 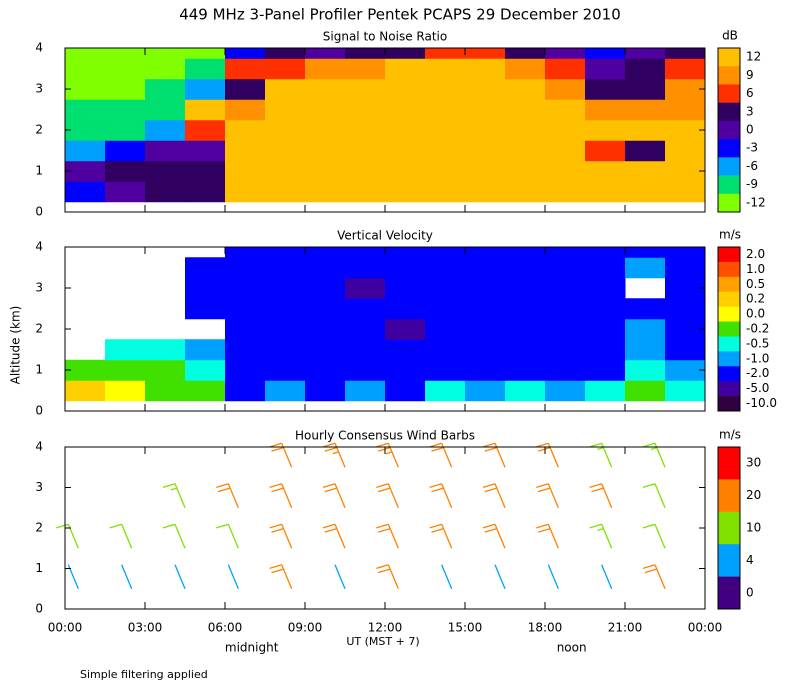 I want to click on colorbar-label: 0.0, so click(x=755, y=314).